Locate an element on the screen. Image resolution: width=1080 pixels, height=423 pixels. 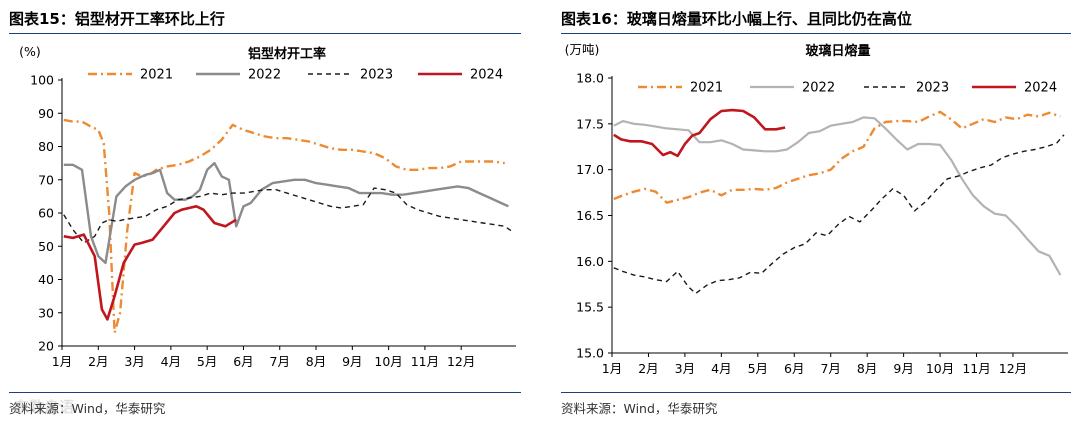
figure-15-title: 铝型材开工率环比上行 is located at coordinates (149, 19).